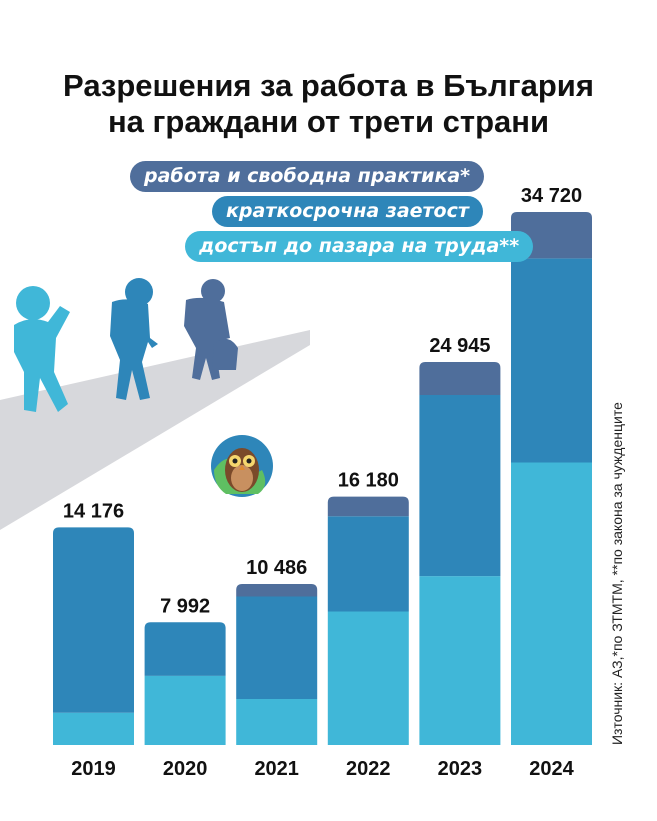  I want to click on x-tick-2019: 2019, so click(93, 769).